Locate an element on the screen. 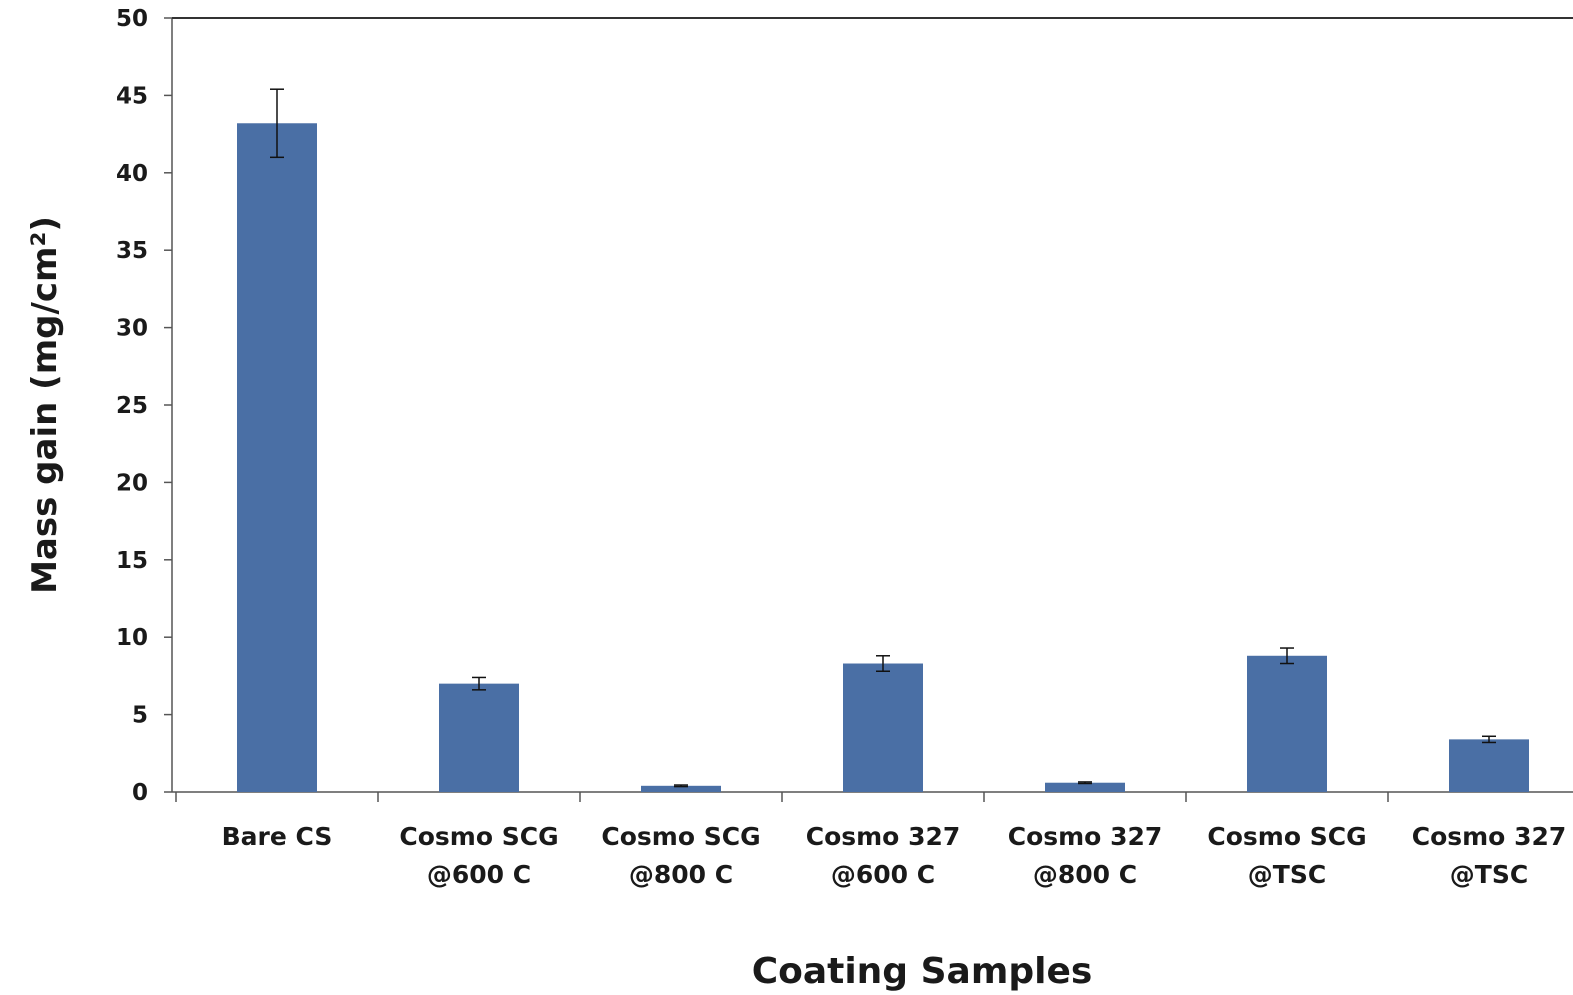 Image resolution: width=1573 pixels, height=995 pixels. y-tick-label: 30 is located at coordinates (132, 329).